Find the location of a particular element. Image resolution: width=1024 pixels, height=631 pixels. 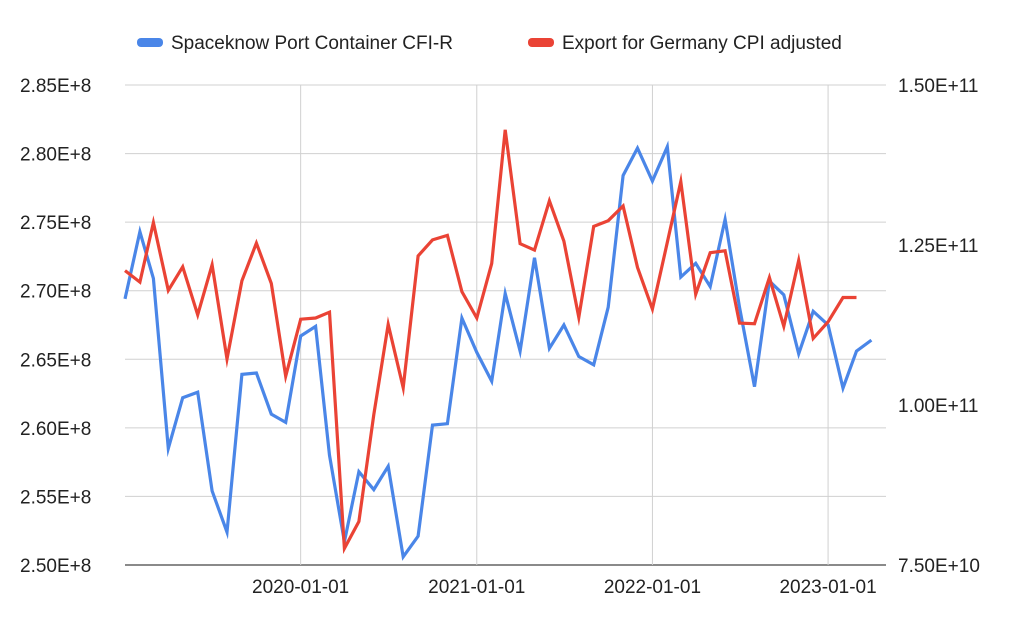

legend-label-series-1: Export for Germany CPI adjusted is located at coordinates (702, 43).